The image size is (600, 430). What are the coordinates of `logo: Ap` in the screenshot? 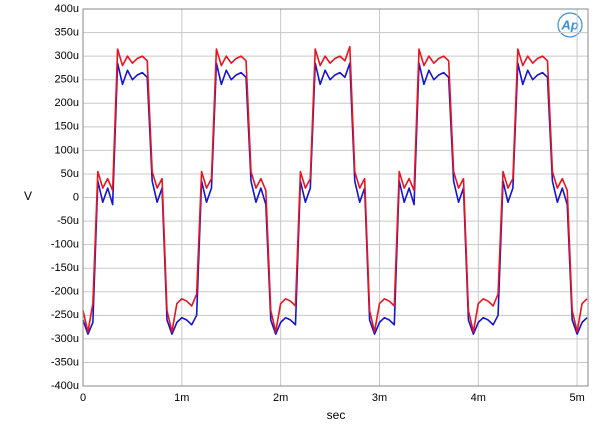 It's located at (569, 24).